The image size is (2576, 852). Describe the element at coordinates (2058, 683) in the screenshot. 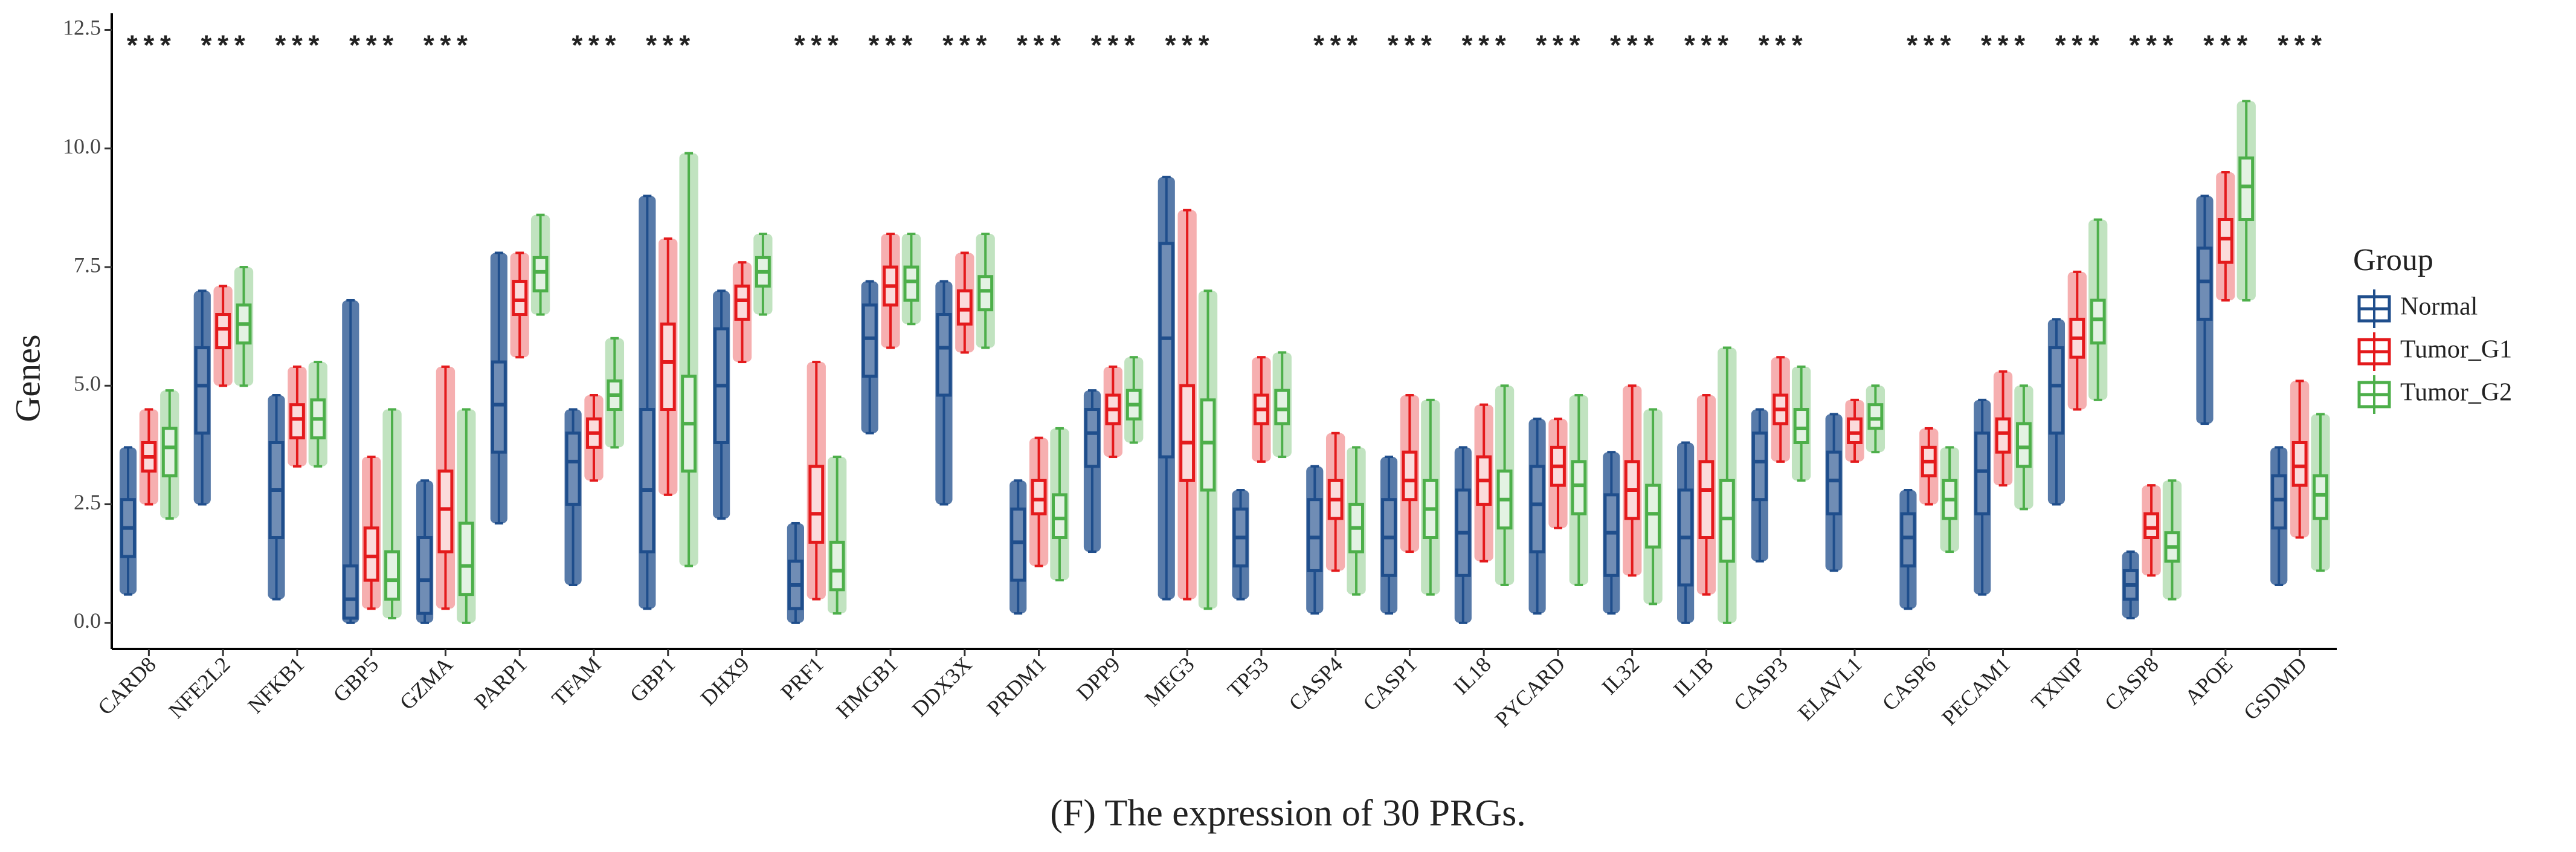

I see `x-tick-label: TXNIP` at that location.